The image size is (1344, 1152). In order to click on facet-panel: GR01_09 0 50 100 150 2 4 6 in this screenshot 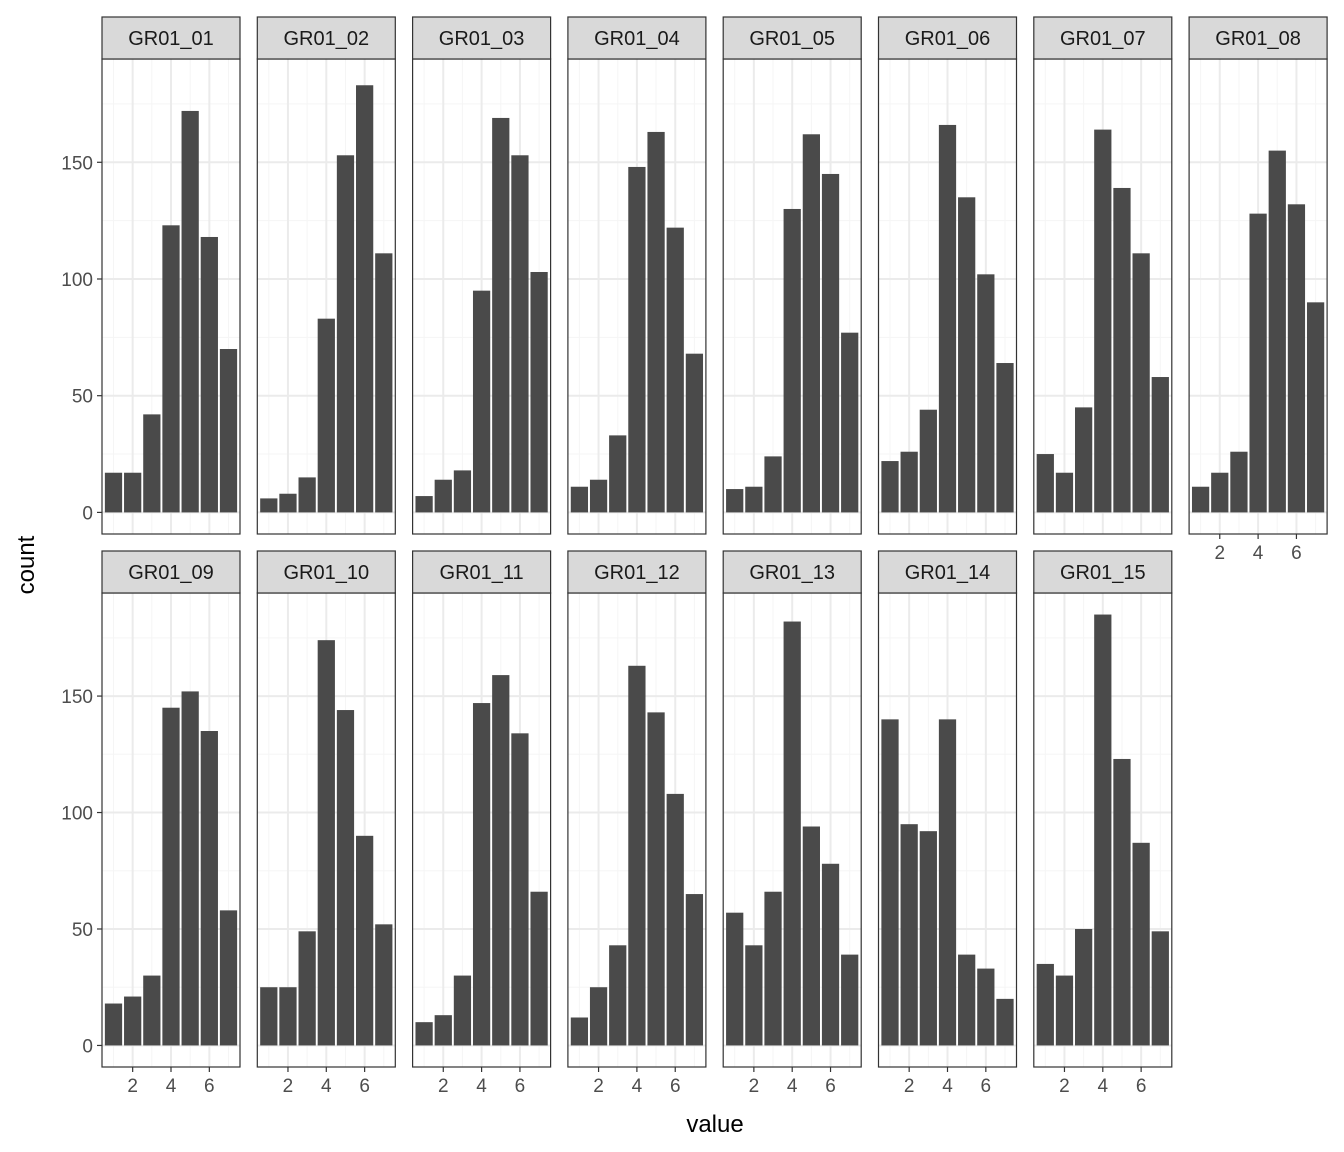, I will do `click(151, 823)`.